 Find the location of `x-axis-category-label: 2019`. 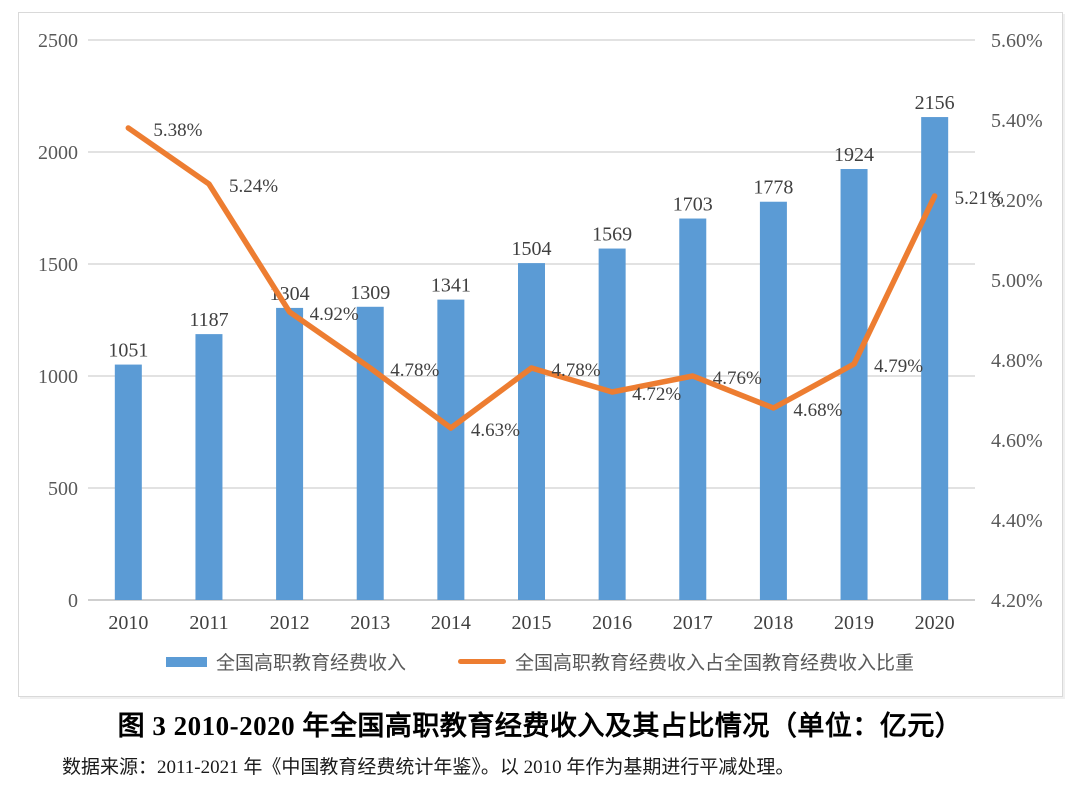

x-axis-category-label: 2019 is located at coordinates (854, 623).